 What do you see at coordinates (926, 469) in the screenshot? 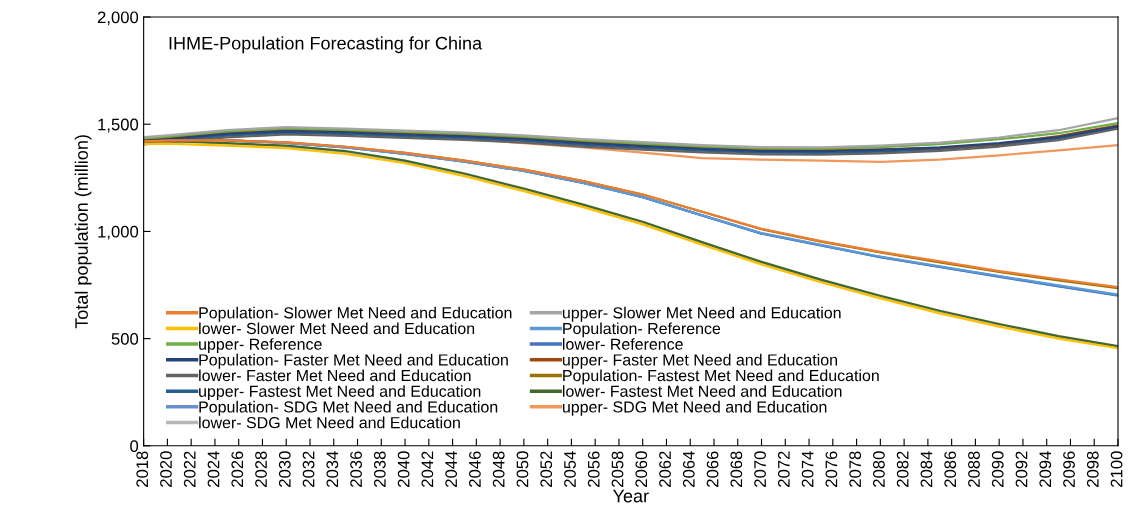
I see `x-tick-label: 2084` at bounding box center [926, 469].